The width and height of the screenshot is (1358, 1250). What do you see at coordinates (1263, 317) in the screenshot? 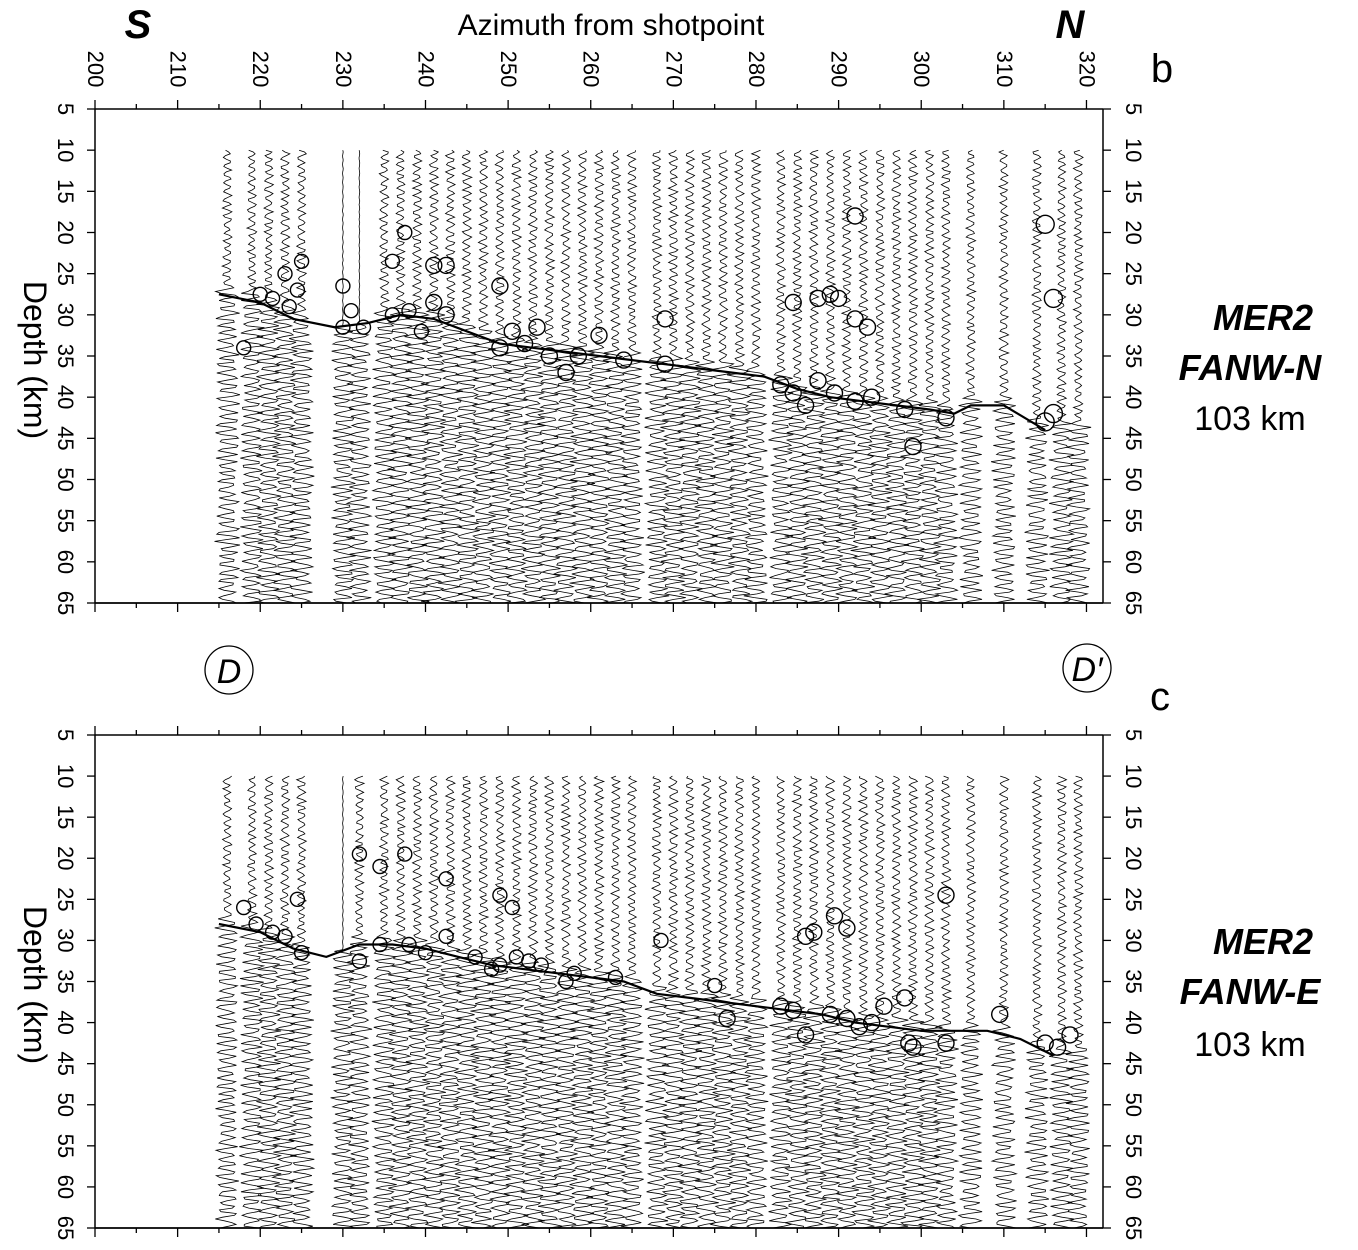
I see `panel-b-station-line: MER2` at bounding box center [1263, 317].